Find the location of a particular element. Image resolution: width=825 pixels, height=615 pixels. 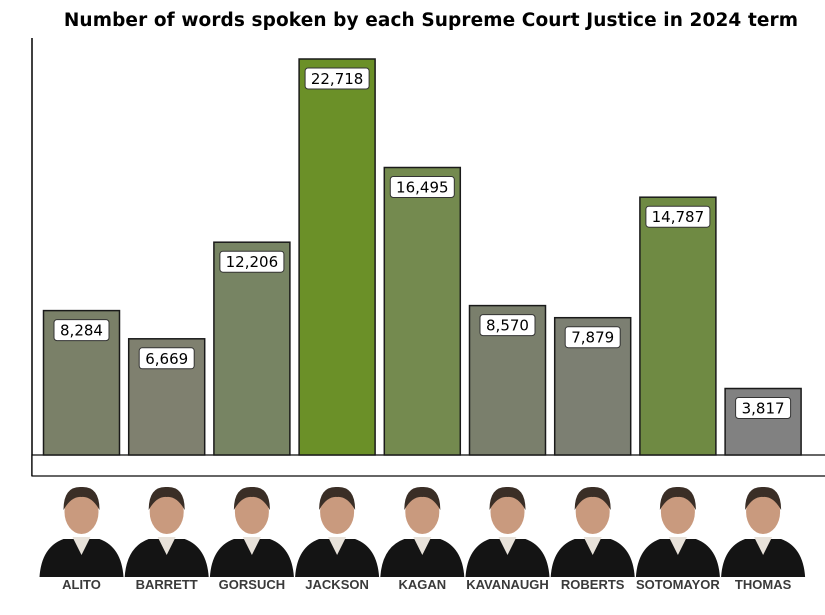

justice-portrait-jackson is located at coordinates (337, 531).